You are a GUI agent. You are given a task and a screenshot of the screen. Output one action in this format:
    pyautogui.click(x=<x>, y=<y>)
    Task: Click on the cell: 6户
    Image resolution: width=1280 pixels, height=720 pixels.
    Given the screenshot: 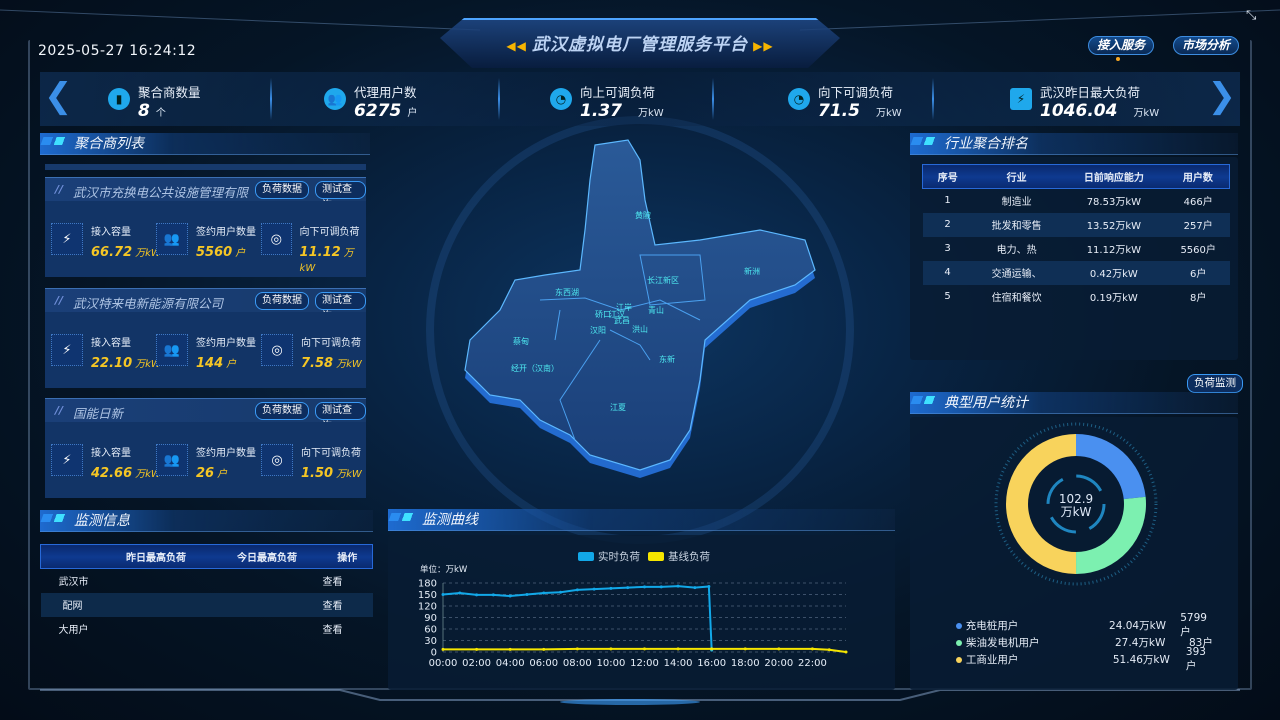 What is the action you would take?
    pyautogui.click(x=1198, y=274)
    